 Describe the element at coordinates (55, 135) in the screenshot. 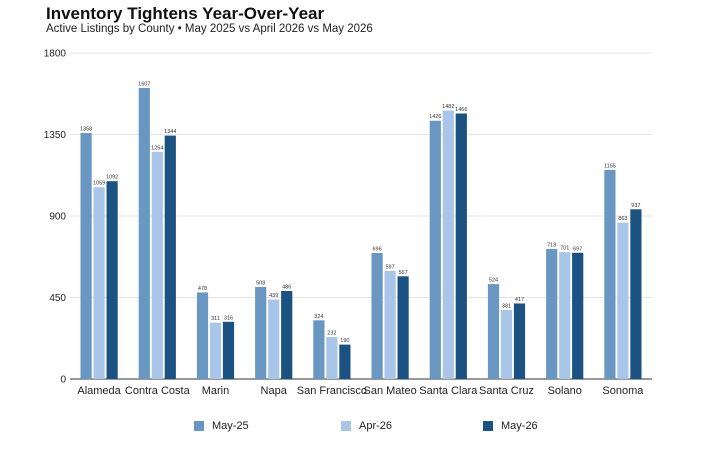

I see `y-tick-label: 1350` at that location.